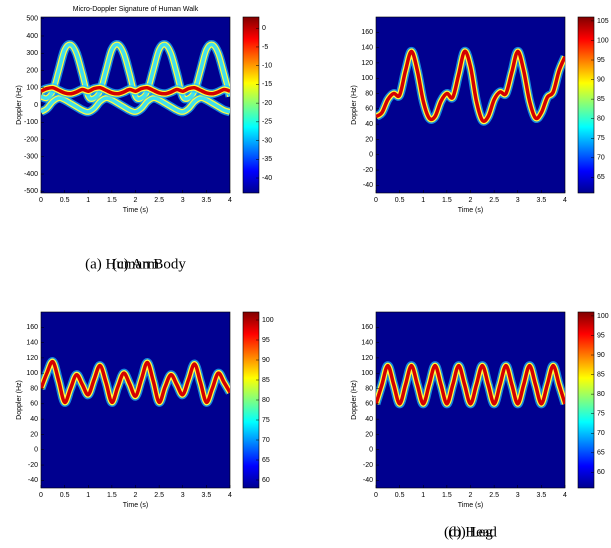  I want to click on colorbar-tick-label: -40, so click(267, 178).